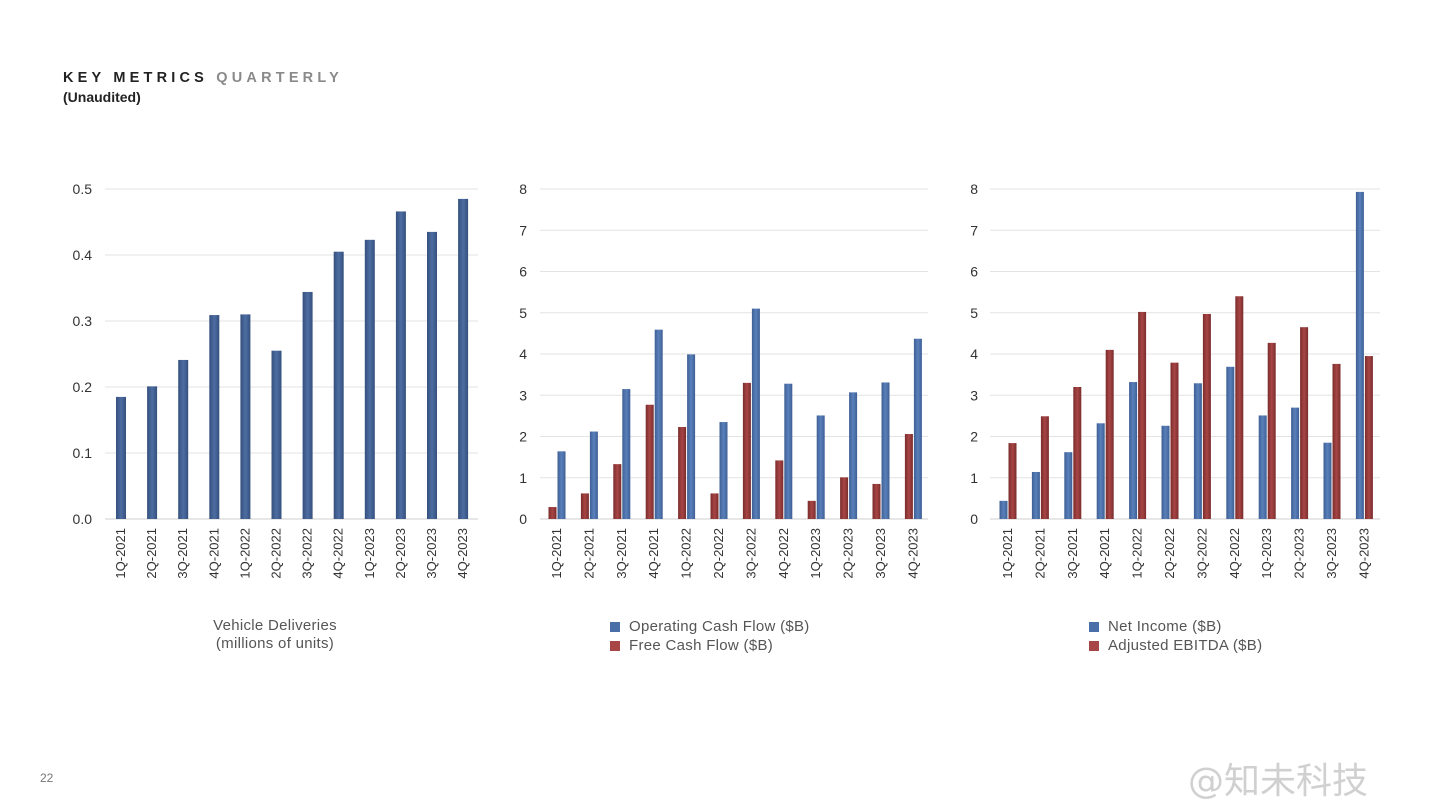 The image size is (1440, 808). Describe the element at coordinates (523, 189) in the screenshot. I see `y-tick-label: 8` at that location.